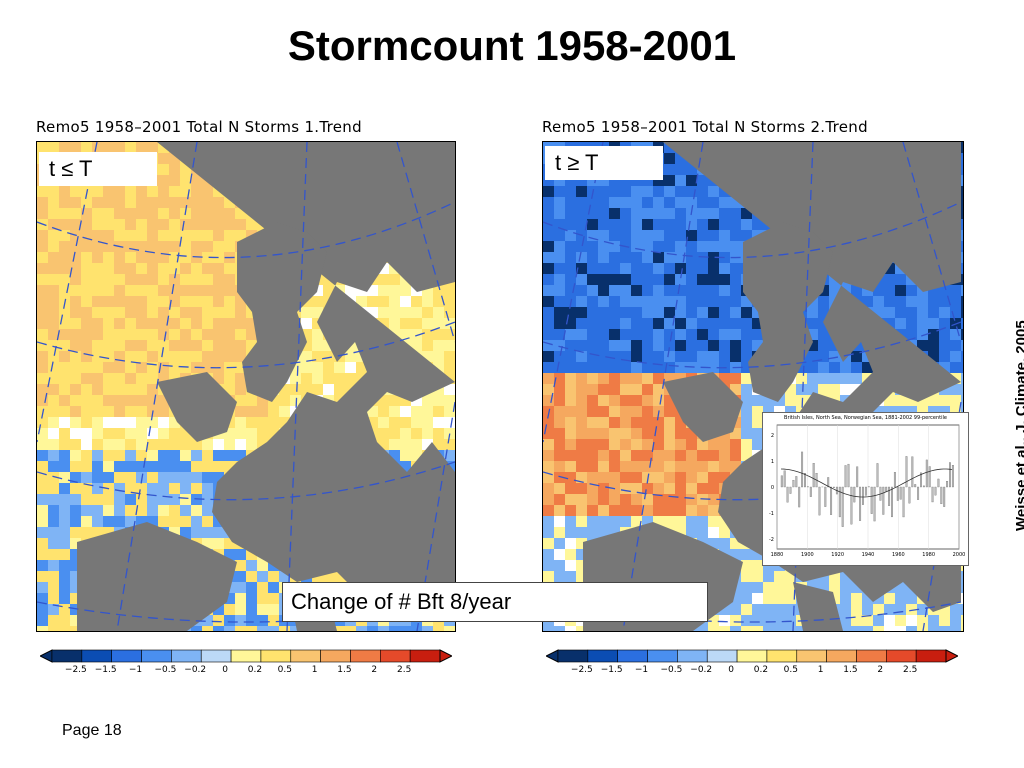 Image resolution: width=1024 pixels, height=768 pixels. Describe the element at coordinates (581, 670) in the screenshot. I see `colorbar-tick-label: −2.5` at that location.